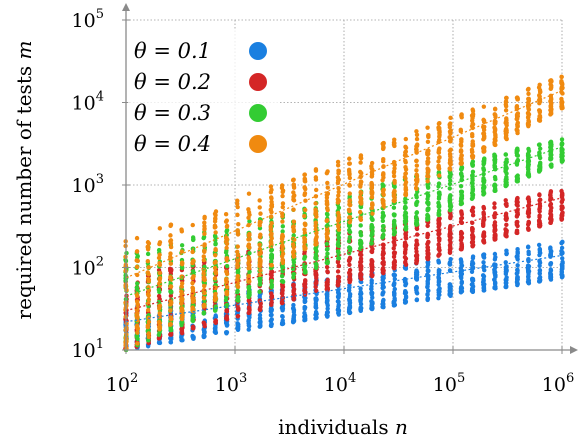 This screenshot has height=443, width=582. What do you see at coordinates (88, 19) in the screenshot?
I see `y-tick-label: 105` at bounding box center [88, 19].